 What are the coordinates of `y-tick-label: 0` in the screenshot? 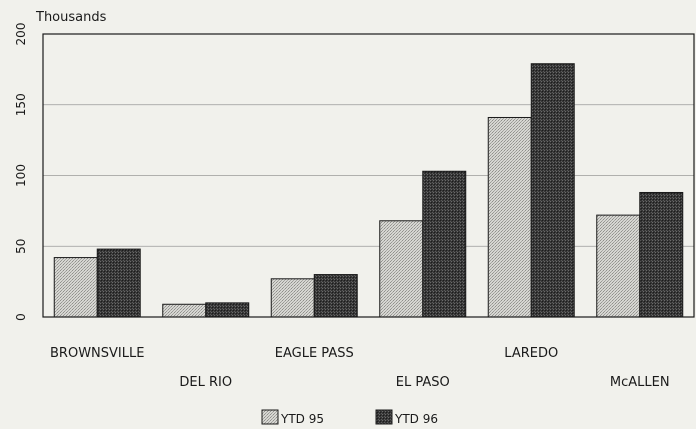 It's located at (21, 317).